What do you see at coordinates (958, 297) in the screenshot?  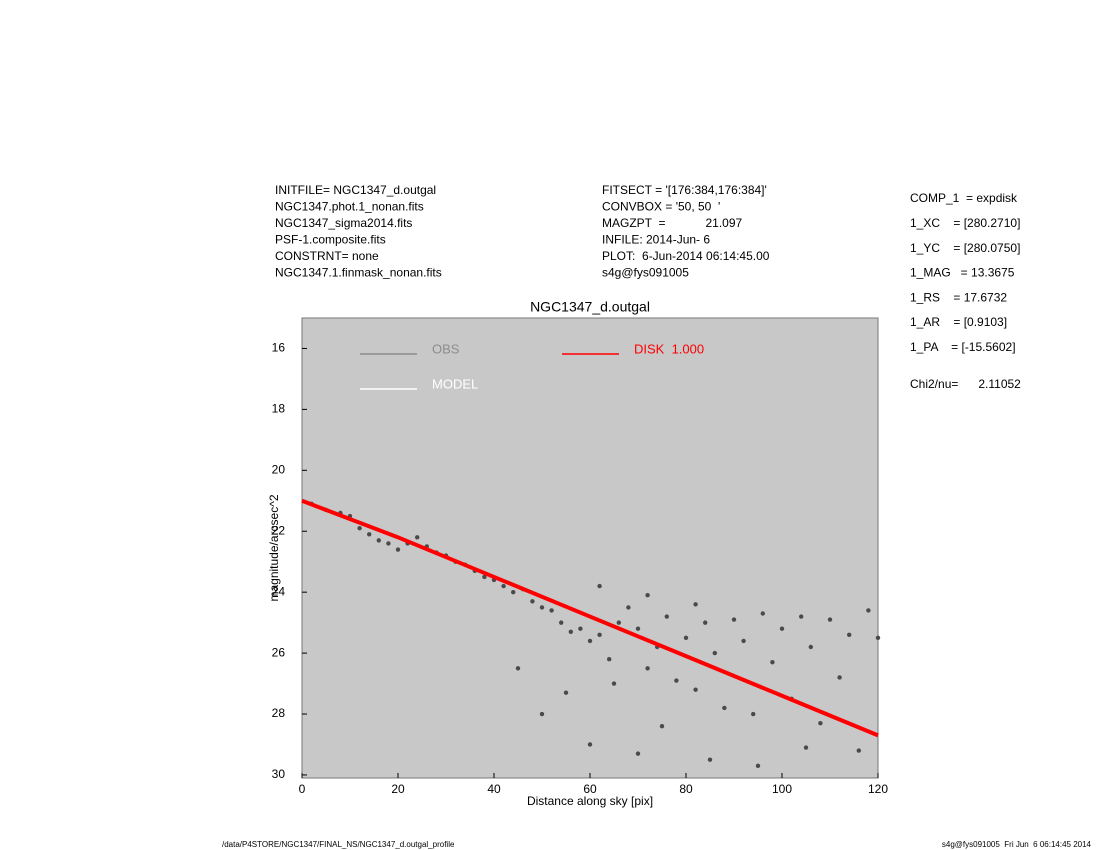 I see `header-right: 1_RS = 17.6732` at bounding box center [958, 297].